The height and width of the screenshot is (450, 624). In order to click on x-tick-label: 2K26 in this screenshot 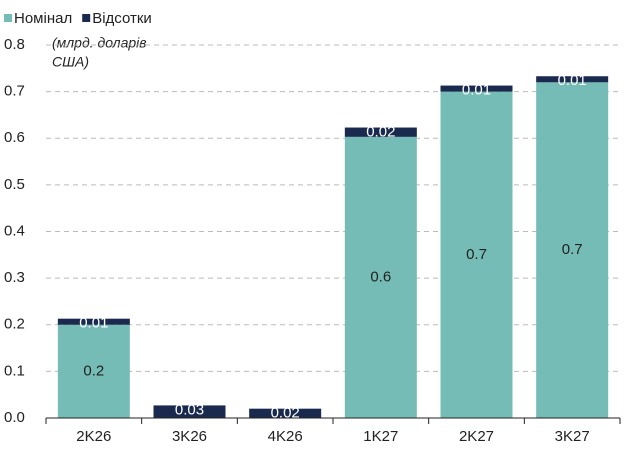, I will do `click(93, 436)`.